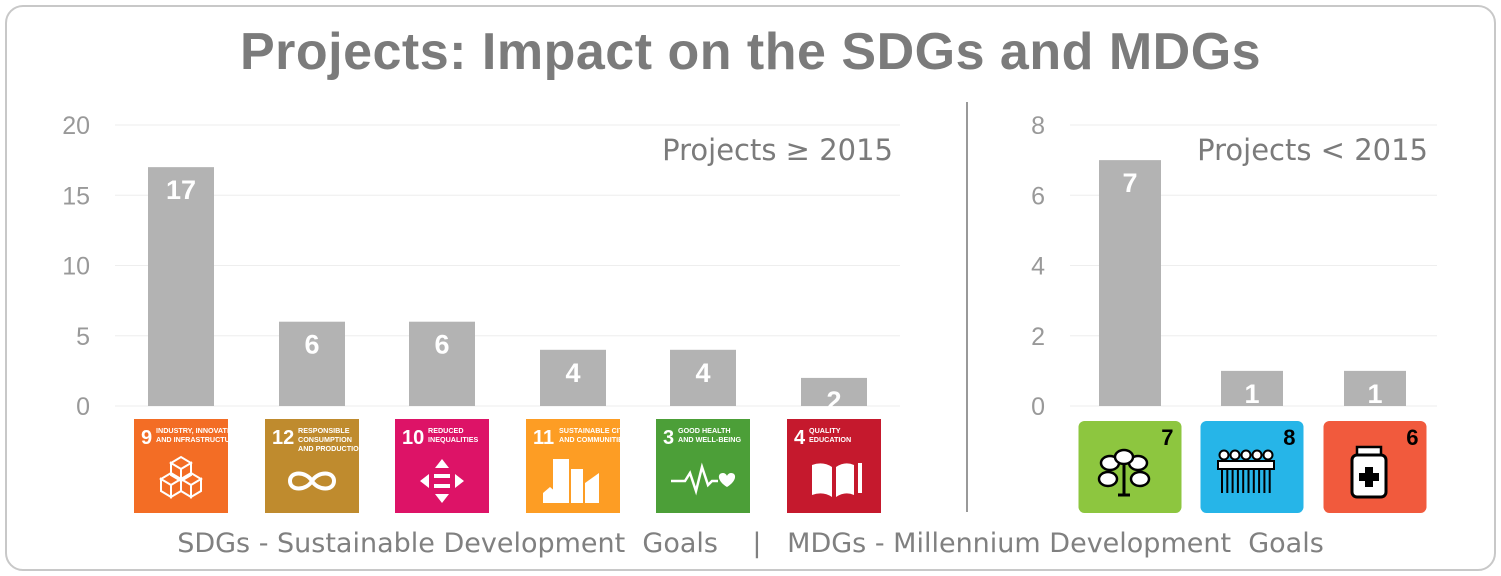 This screenshot has height=576, width=1501. What do you see at coordinates (704, 430) in the screenshot?
I see `goal-label-line: GOOD HEALTH` at bounding box center [704, 430].